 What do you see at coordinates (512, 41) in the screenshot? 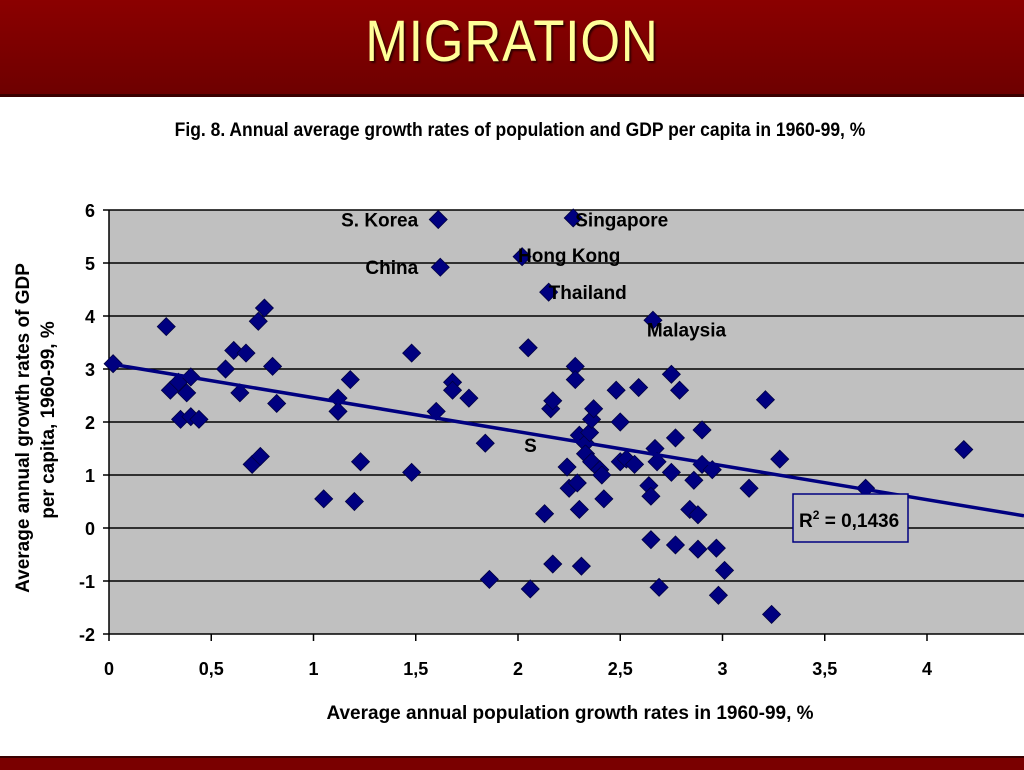
I see `slide-title: MIGRATION` at bounding box center [512, 41].